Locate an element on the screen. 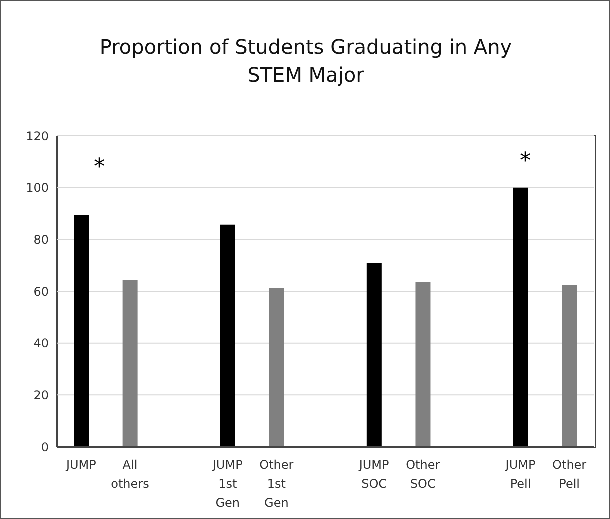  x-tick-label: Other SOC is located at coordinates (423, 474).